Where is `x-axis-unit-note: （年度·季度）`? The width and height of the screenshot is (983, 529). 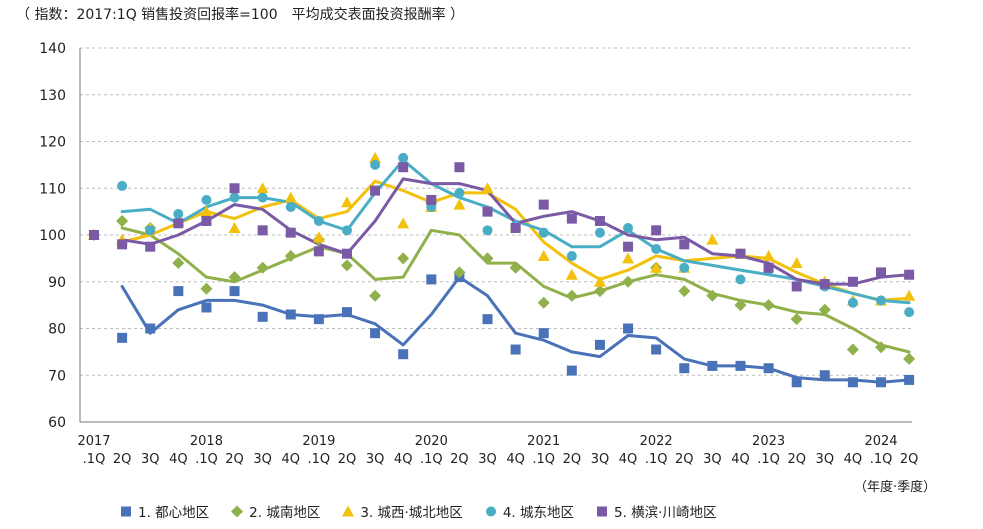
x-axis-unit-note: （年度·季度） is located at coordinates (895, 487).